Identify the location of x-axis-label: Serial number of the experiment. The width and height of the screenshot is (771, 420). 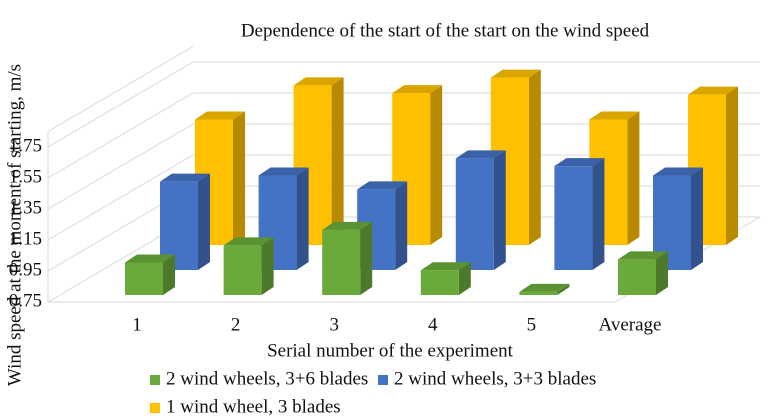
(390, 350).